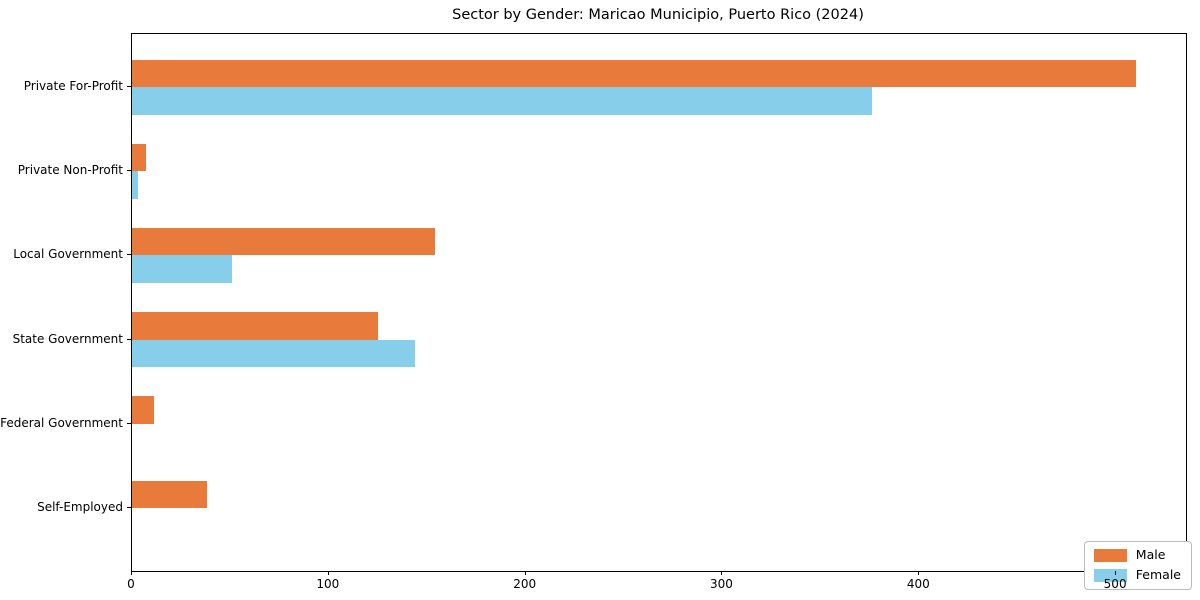 The width and height of the screenshot is (1200, 600). Describe the element at coordinates (1110, 575) in the screenshot. I see `female-swatch` at that location.